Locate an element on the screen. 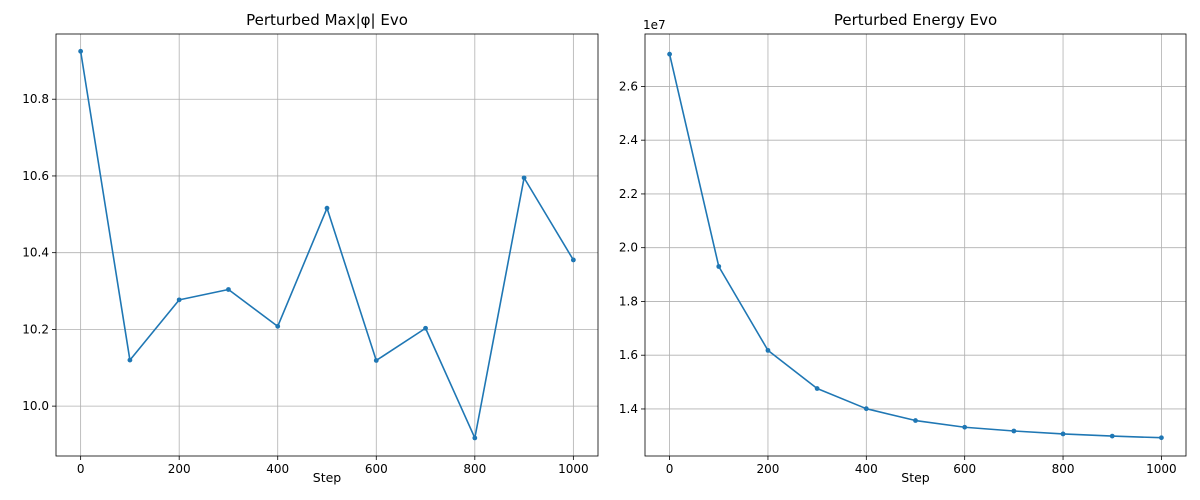 The height and width of the screenshot is (500, 1200). y-tick-label: 10.6 is located at coordinates (35, 176).